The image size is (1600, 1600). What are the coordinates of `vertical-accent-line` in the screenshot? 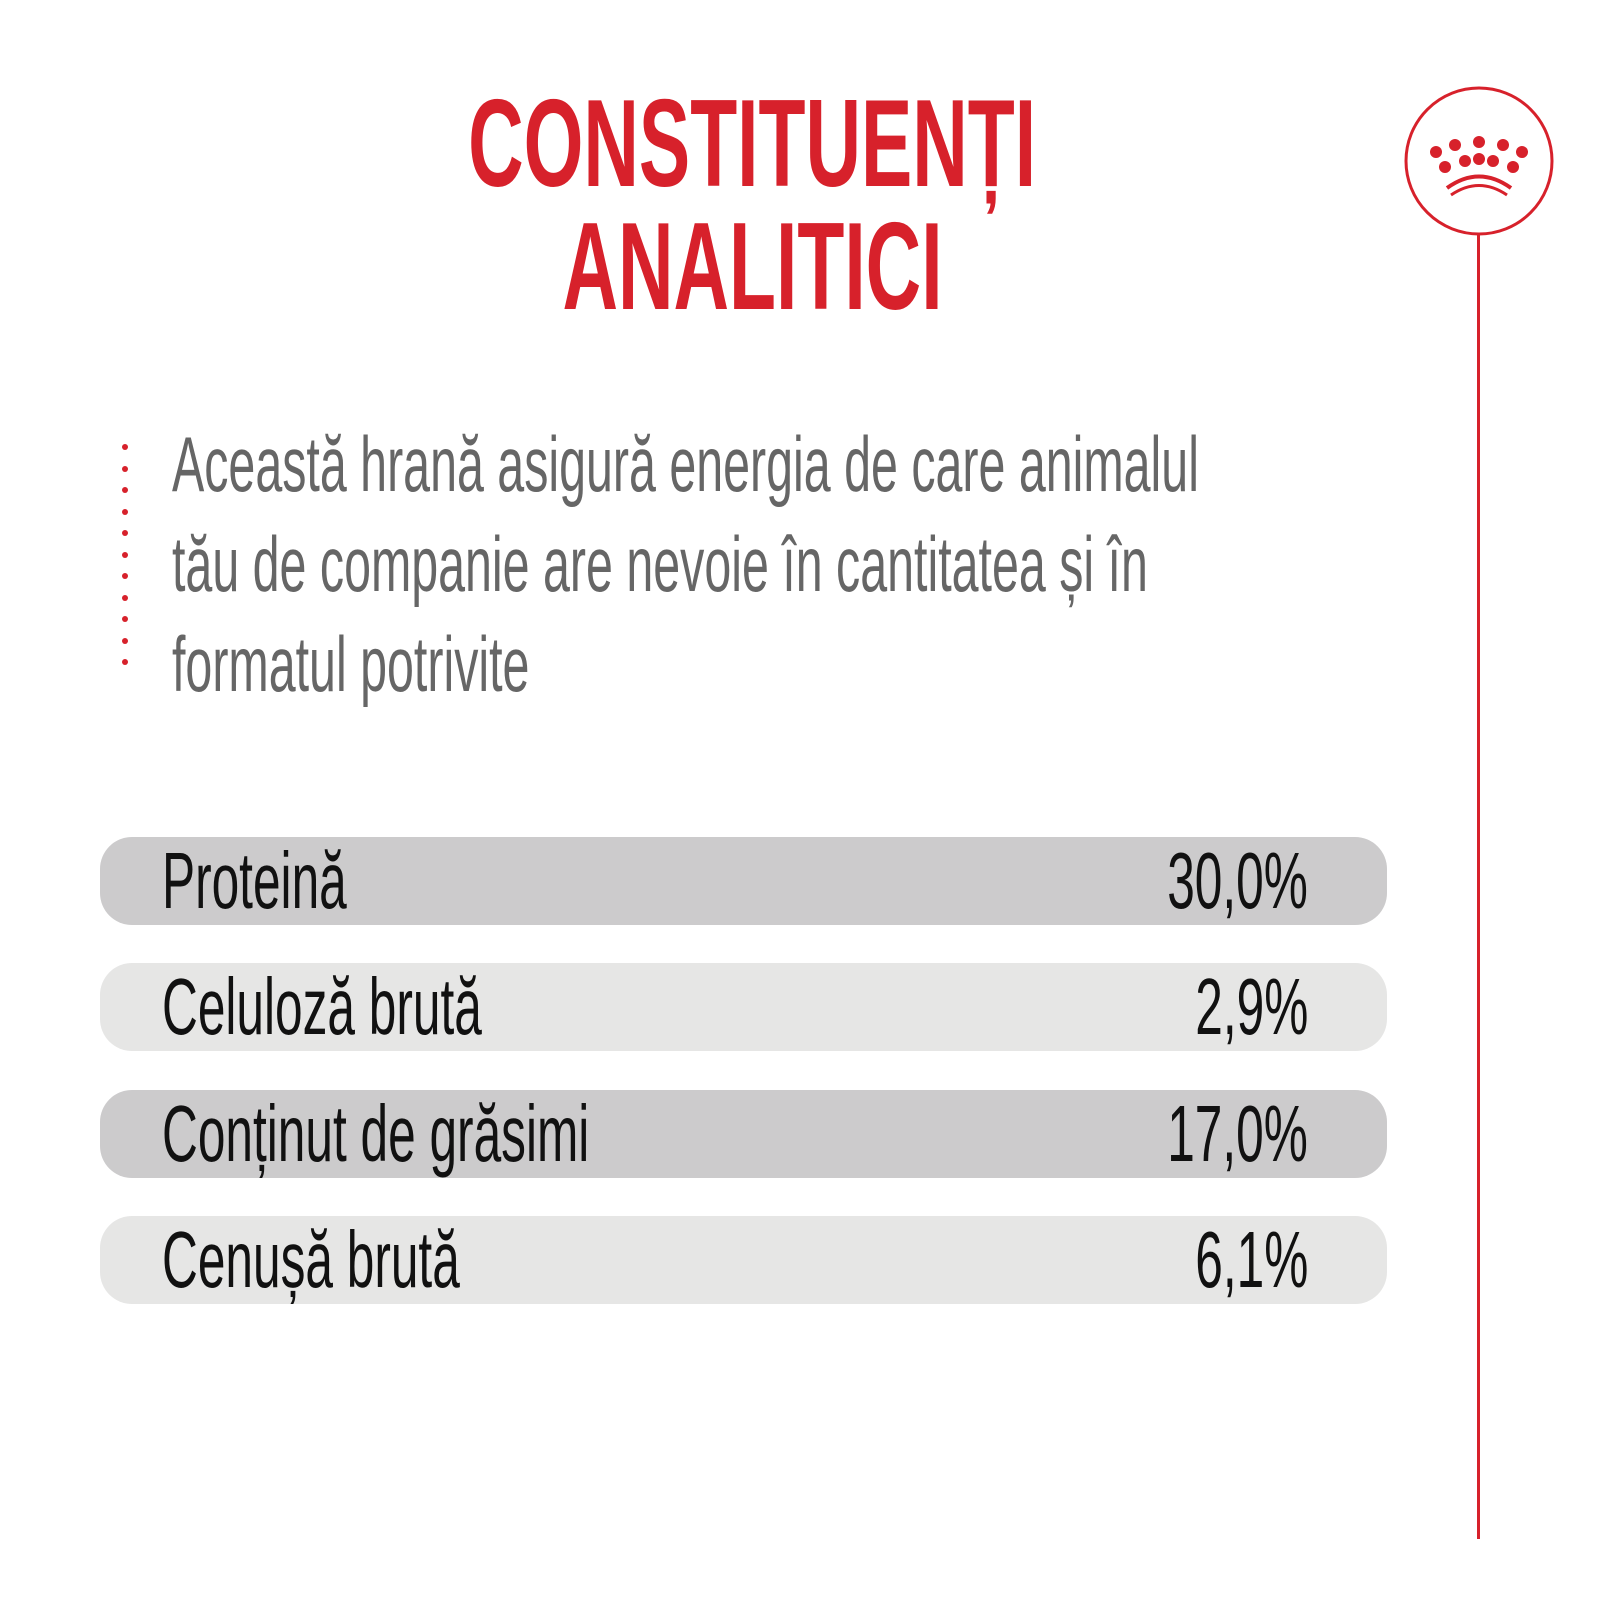 It's located at (1478, 886).